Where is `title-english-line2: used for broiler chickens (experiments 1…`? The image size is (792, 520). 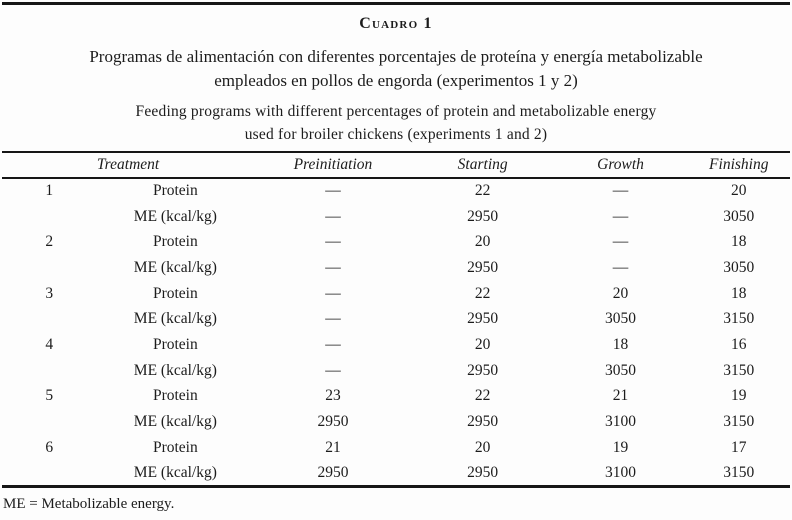 title-english-line2: used for broiler chickens (experiments 1… is located at coordinates (396, 134).